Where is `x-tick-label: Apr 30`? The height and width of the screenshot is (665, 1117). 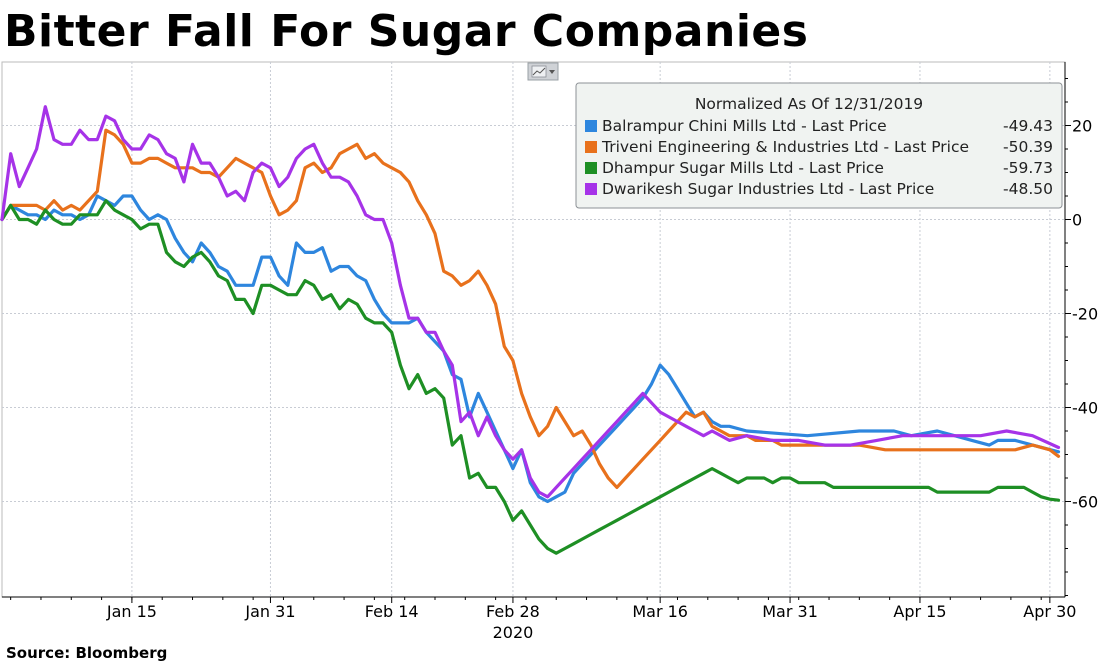
x-tick-label: Apr 30 is located at coordinates (1049, 611).